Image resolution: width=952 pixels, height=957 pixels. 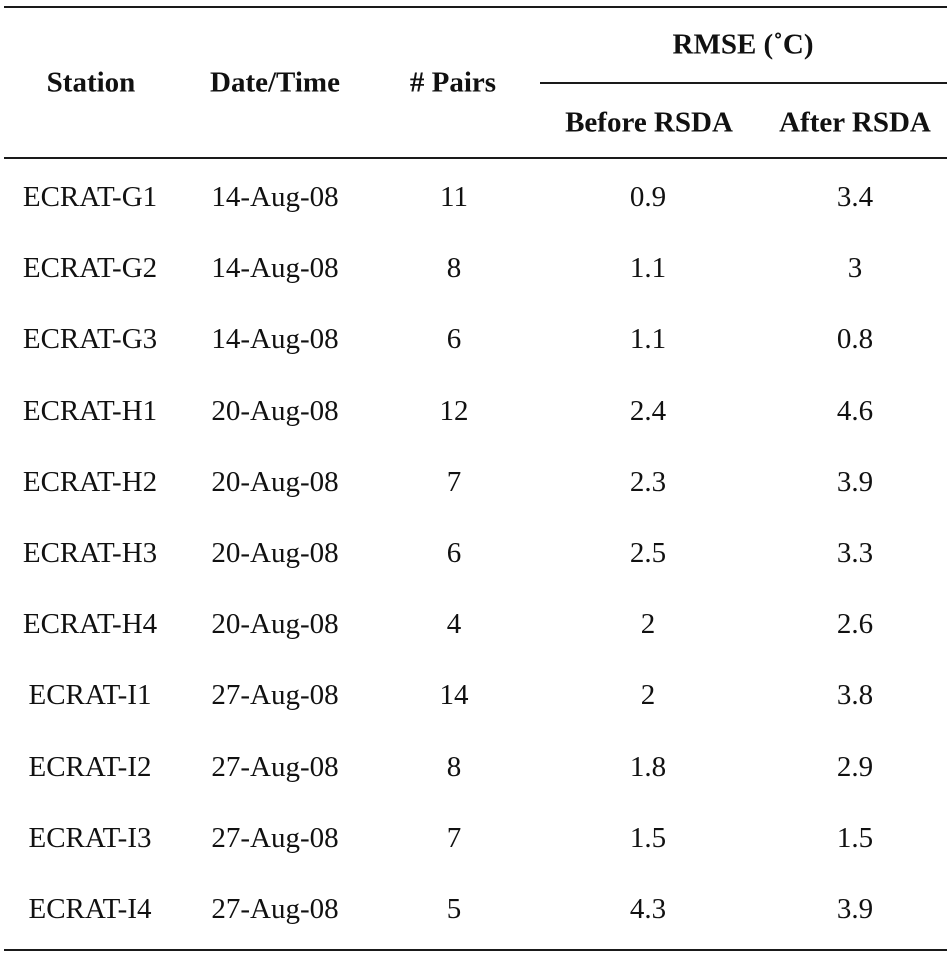 I want to click on table-row: ECRAT-H3 20-Aug-08 6 2.5 3.3, so click(x=476, y=553).